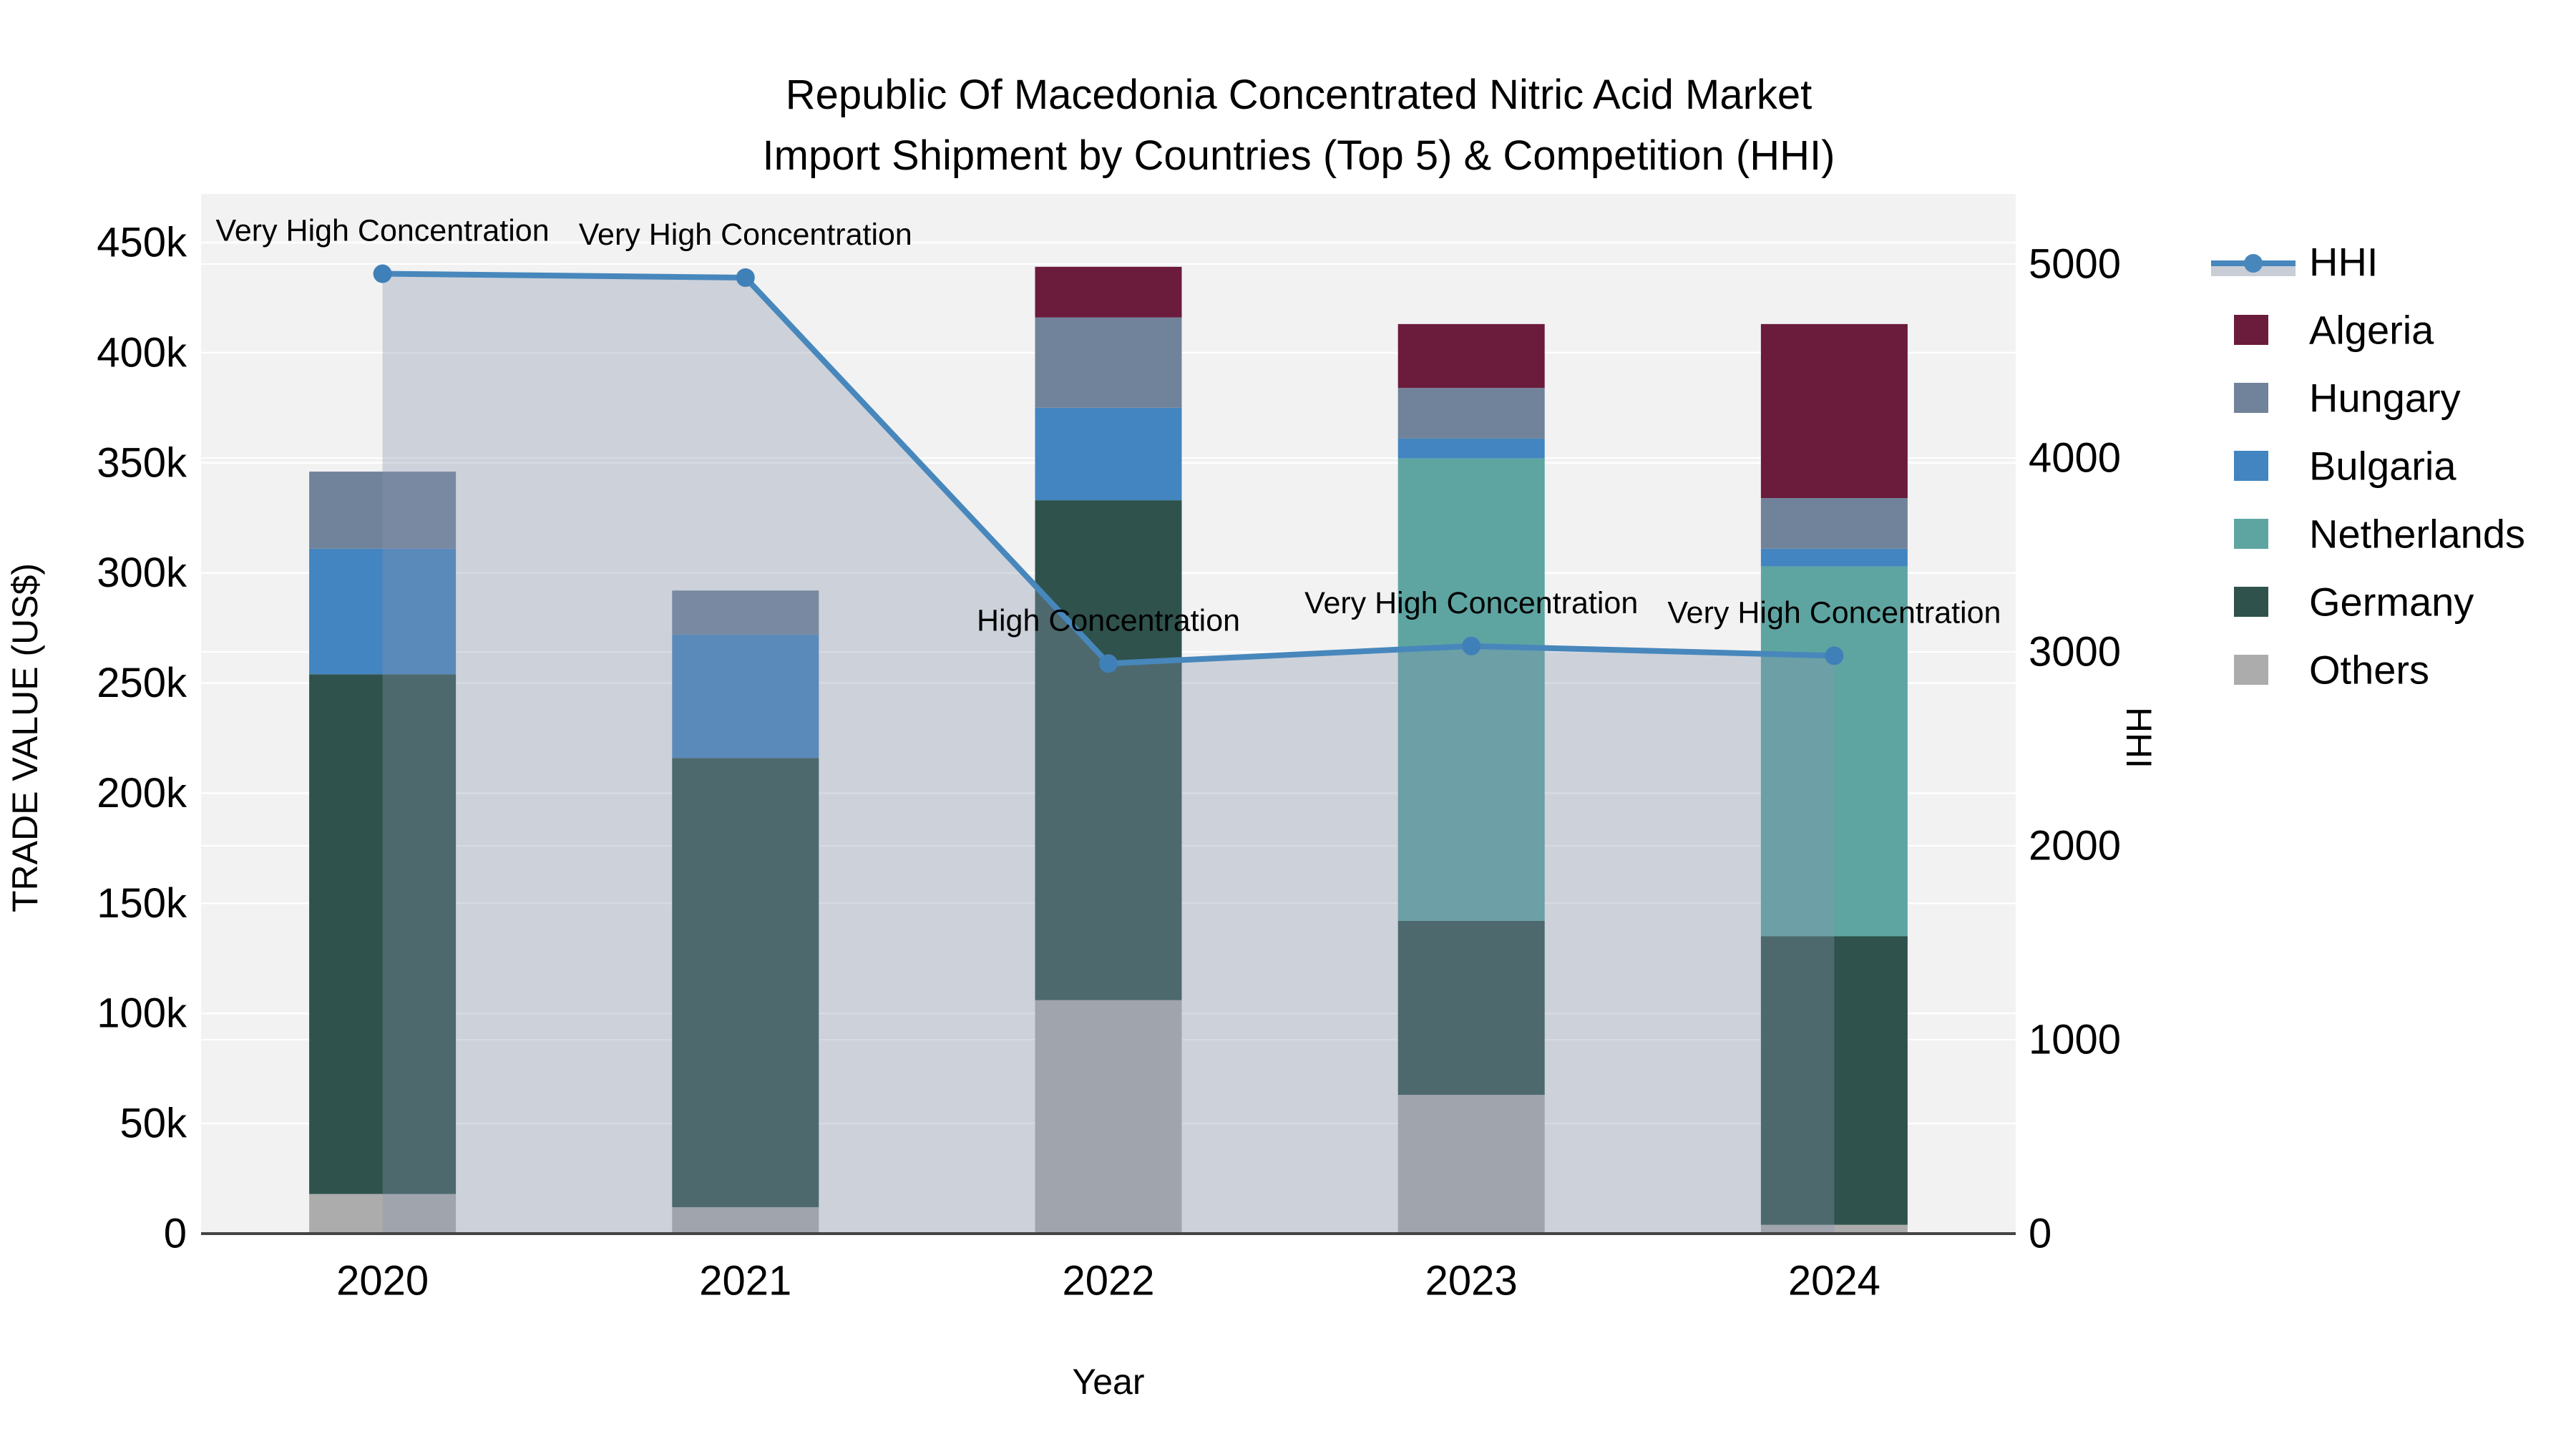  I want to click on bar-segment-algeria-2022, so click(1108, 292).